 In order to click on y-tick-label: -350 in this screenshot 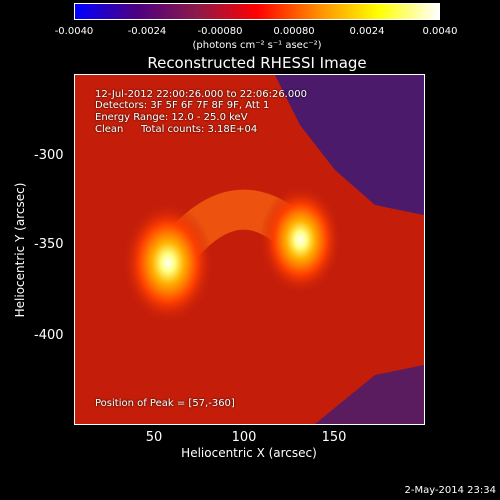, I will do `click(49, 244)`.